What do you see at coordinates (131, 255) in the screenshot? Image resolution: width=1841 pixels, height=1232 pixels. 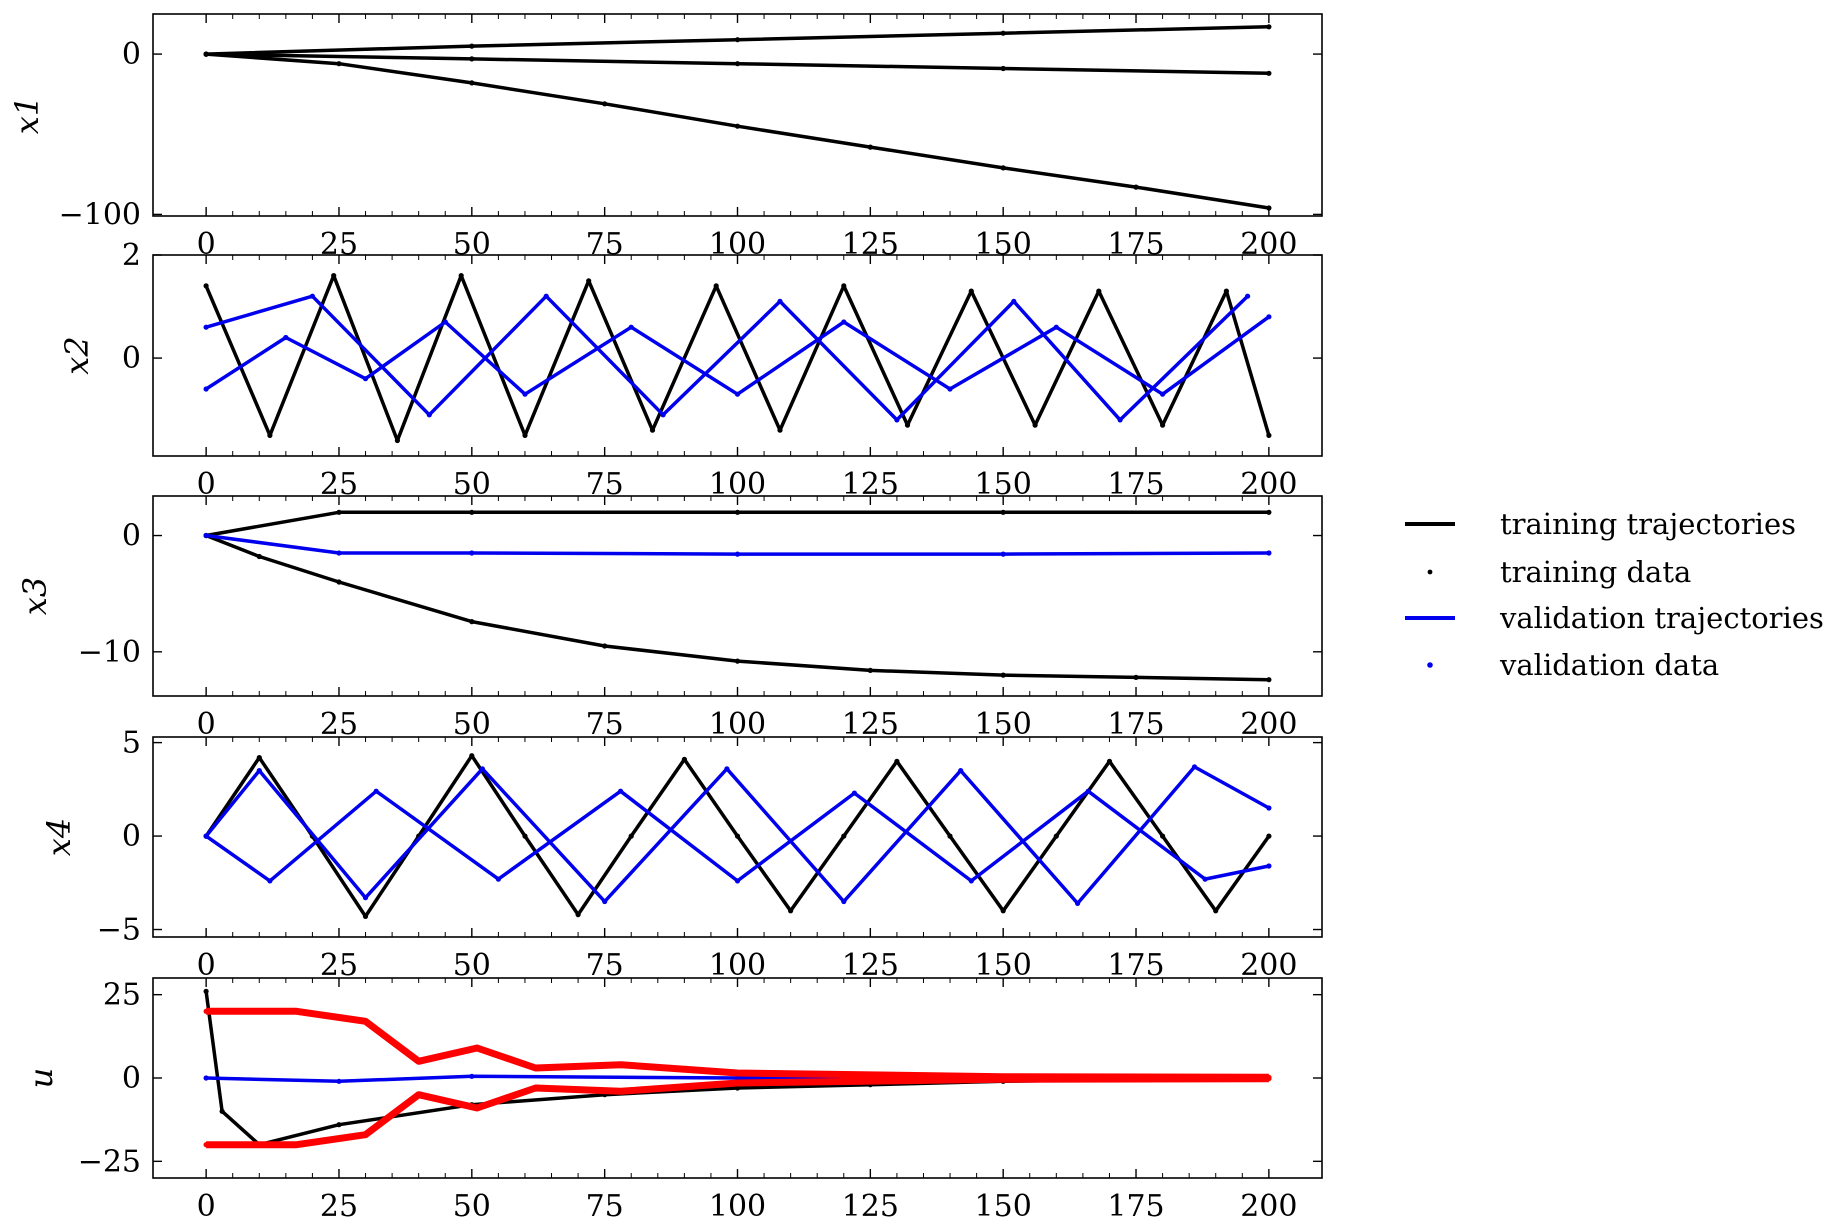 I see `panel-2-ytick-label: 2` at bounding box center [131, 255].